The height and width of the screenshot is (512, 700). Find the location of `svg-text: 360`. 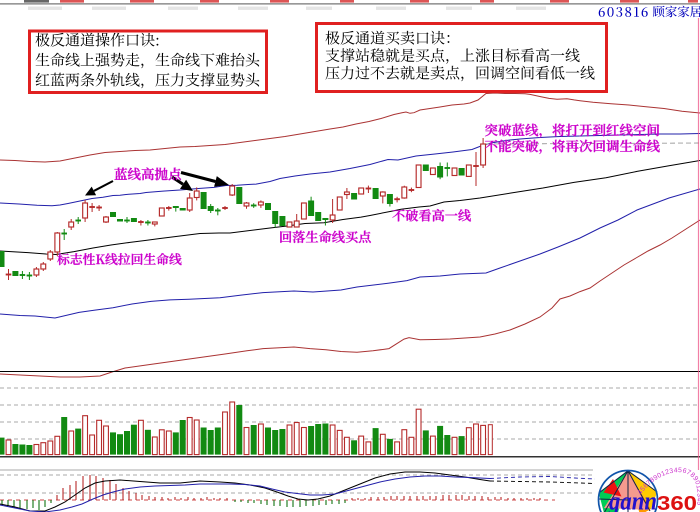

svg-text: 360 is located at coordinates (677, 502).